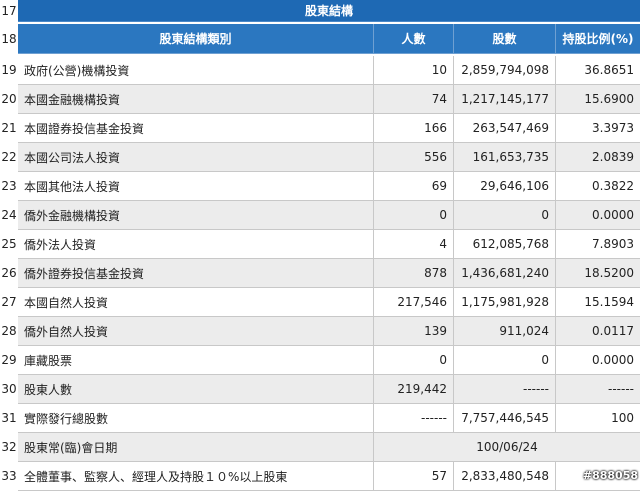 The height and width of the screenshot is (491, 640). Describe the element at coordinates (598, 157) in the screenshot. I see `ratio-cell: 2.0839` at that location.